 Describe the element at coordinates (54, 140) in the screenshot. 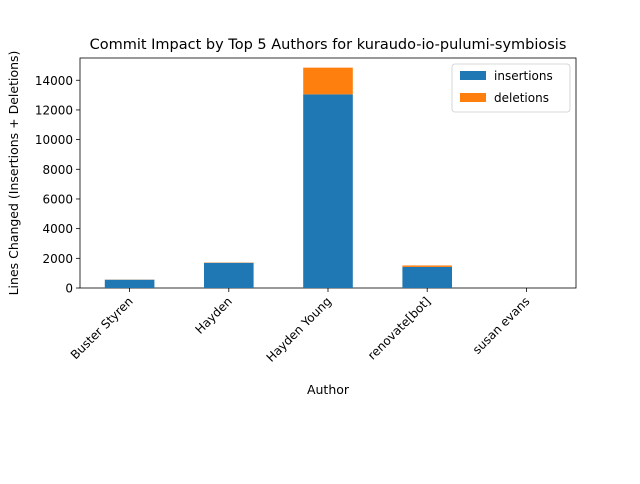

I see `y-tick-label: 10000` at that location.